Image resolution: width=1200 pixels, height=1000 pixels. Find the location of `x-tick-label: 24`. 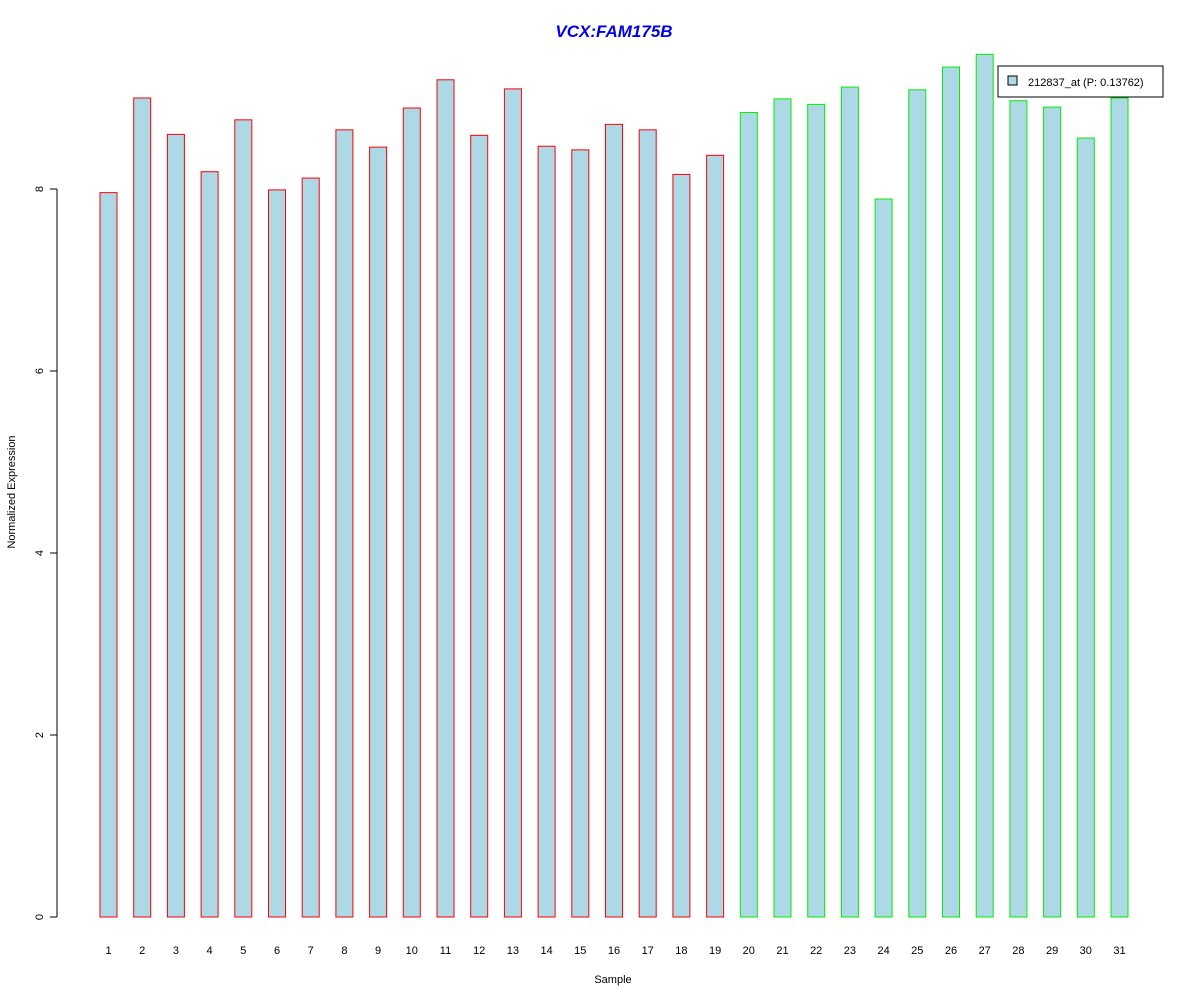

x-tick-label: 24 is located at coordinates (883, 951).